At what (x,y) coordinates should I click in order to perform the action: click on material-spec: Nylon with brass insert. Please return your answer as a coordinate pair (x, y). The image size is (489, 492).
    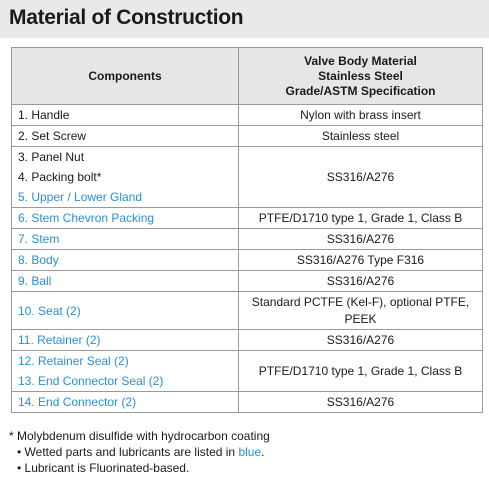
    Looking at the image, I should click on (360, 114).